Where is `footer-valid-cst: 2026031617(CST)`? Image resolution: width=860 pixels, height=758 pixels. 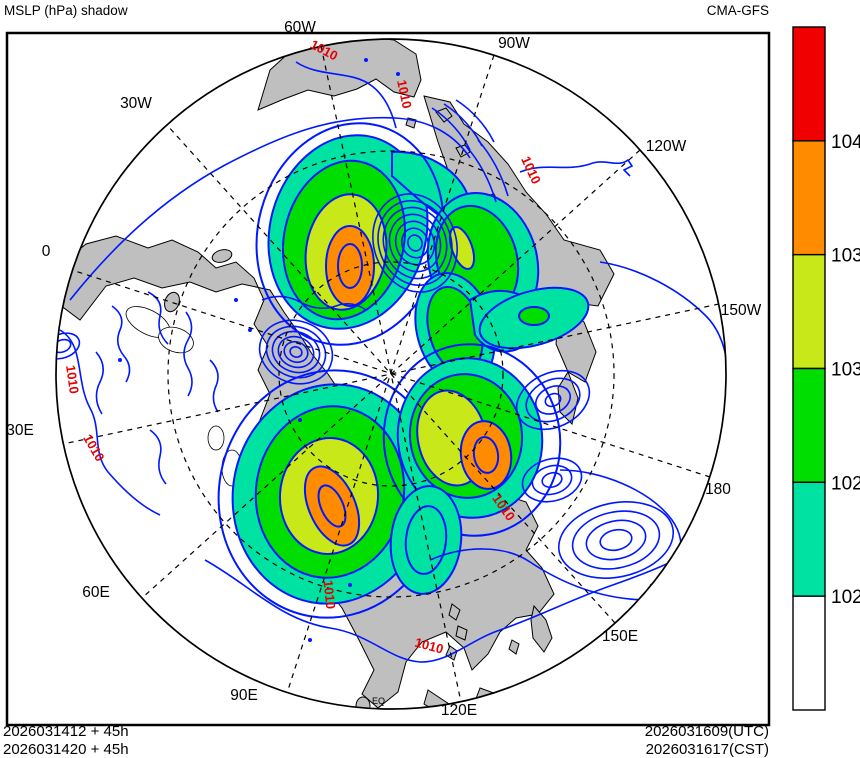
footer-valid-cst: 2026031617(CST) is located at coordinates (707, 749).